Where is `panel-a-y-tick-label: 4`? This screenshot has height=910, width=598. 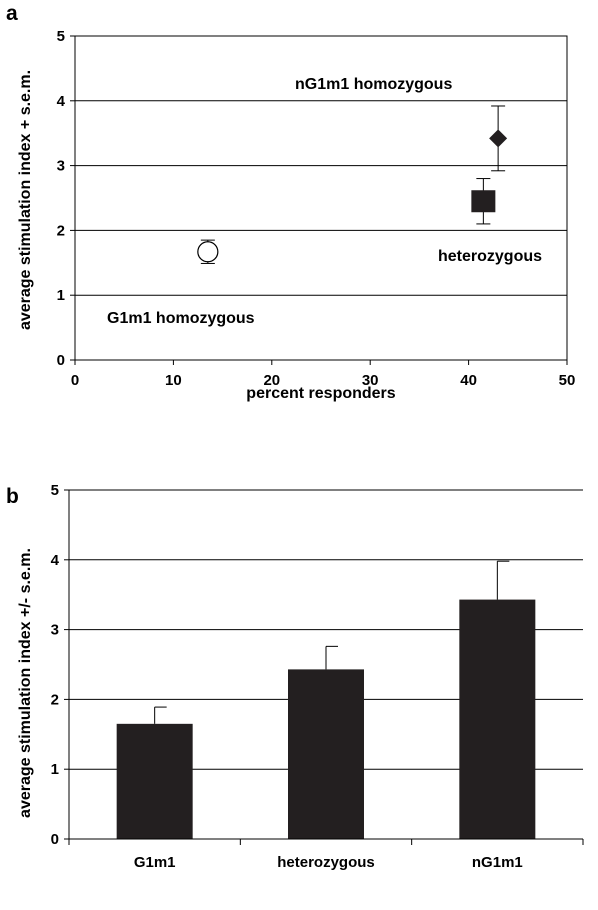 panel-a-y-tick-label: 4 is located at coordinates (61, 101).